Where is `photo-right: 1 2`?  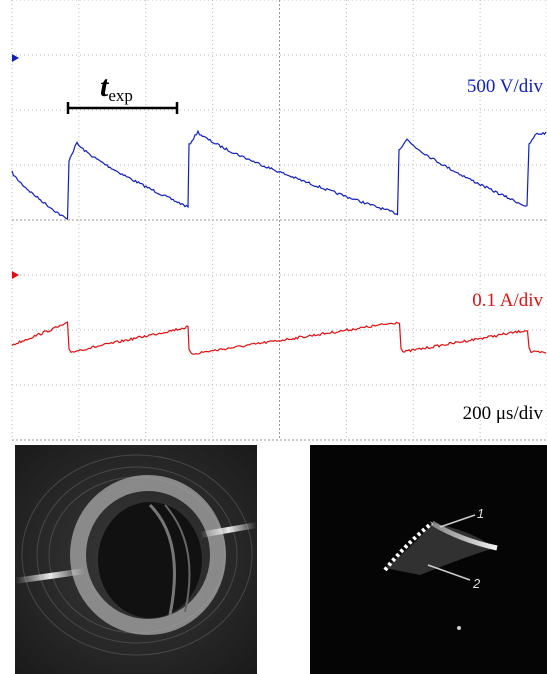
photo-right: 1 2 is located at coordinates (428, 559).